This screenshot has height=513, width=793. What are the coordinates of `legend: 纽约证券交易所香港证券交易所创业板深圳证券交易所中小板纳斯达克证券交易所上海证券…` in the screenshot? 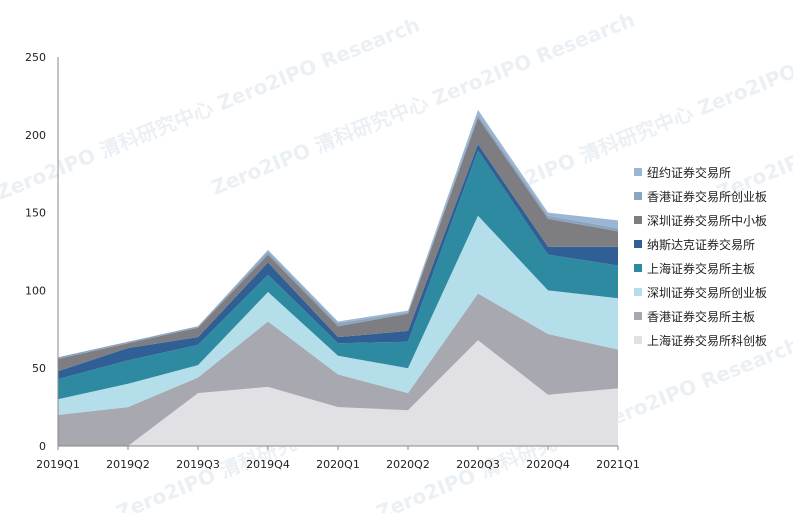 It's located at (700, 256).